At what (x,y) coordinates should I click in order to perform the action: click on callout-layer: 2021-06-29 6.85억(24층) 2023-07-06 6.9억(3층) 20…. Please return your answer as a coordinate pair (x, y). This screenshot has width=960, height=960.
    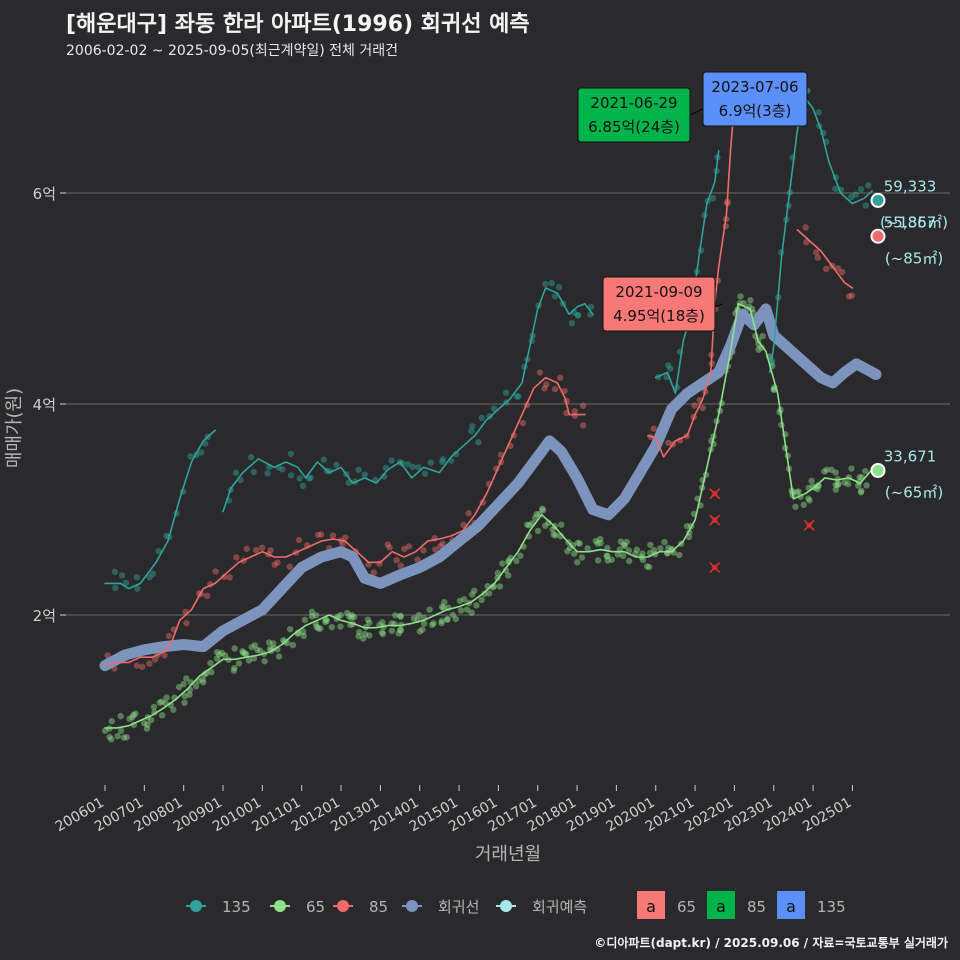
    Looking at the image, I should click on (692, 201).